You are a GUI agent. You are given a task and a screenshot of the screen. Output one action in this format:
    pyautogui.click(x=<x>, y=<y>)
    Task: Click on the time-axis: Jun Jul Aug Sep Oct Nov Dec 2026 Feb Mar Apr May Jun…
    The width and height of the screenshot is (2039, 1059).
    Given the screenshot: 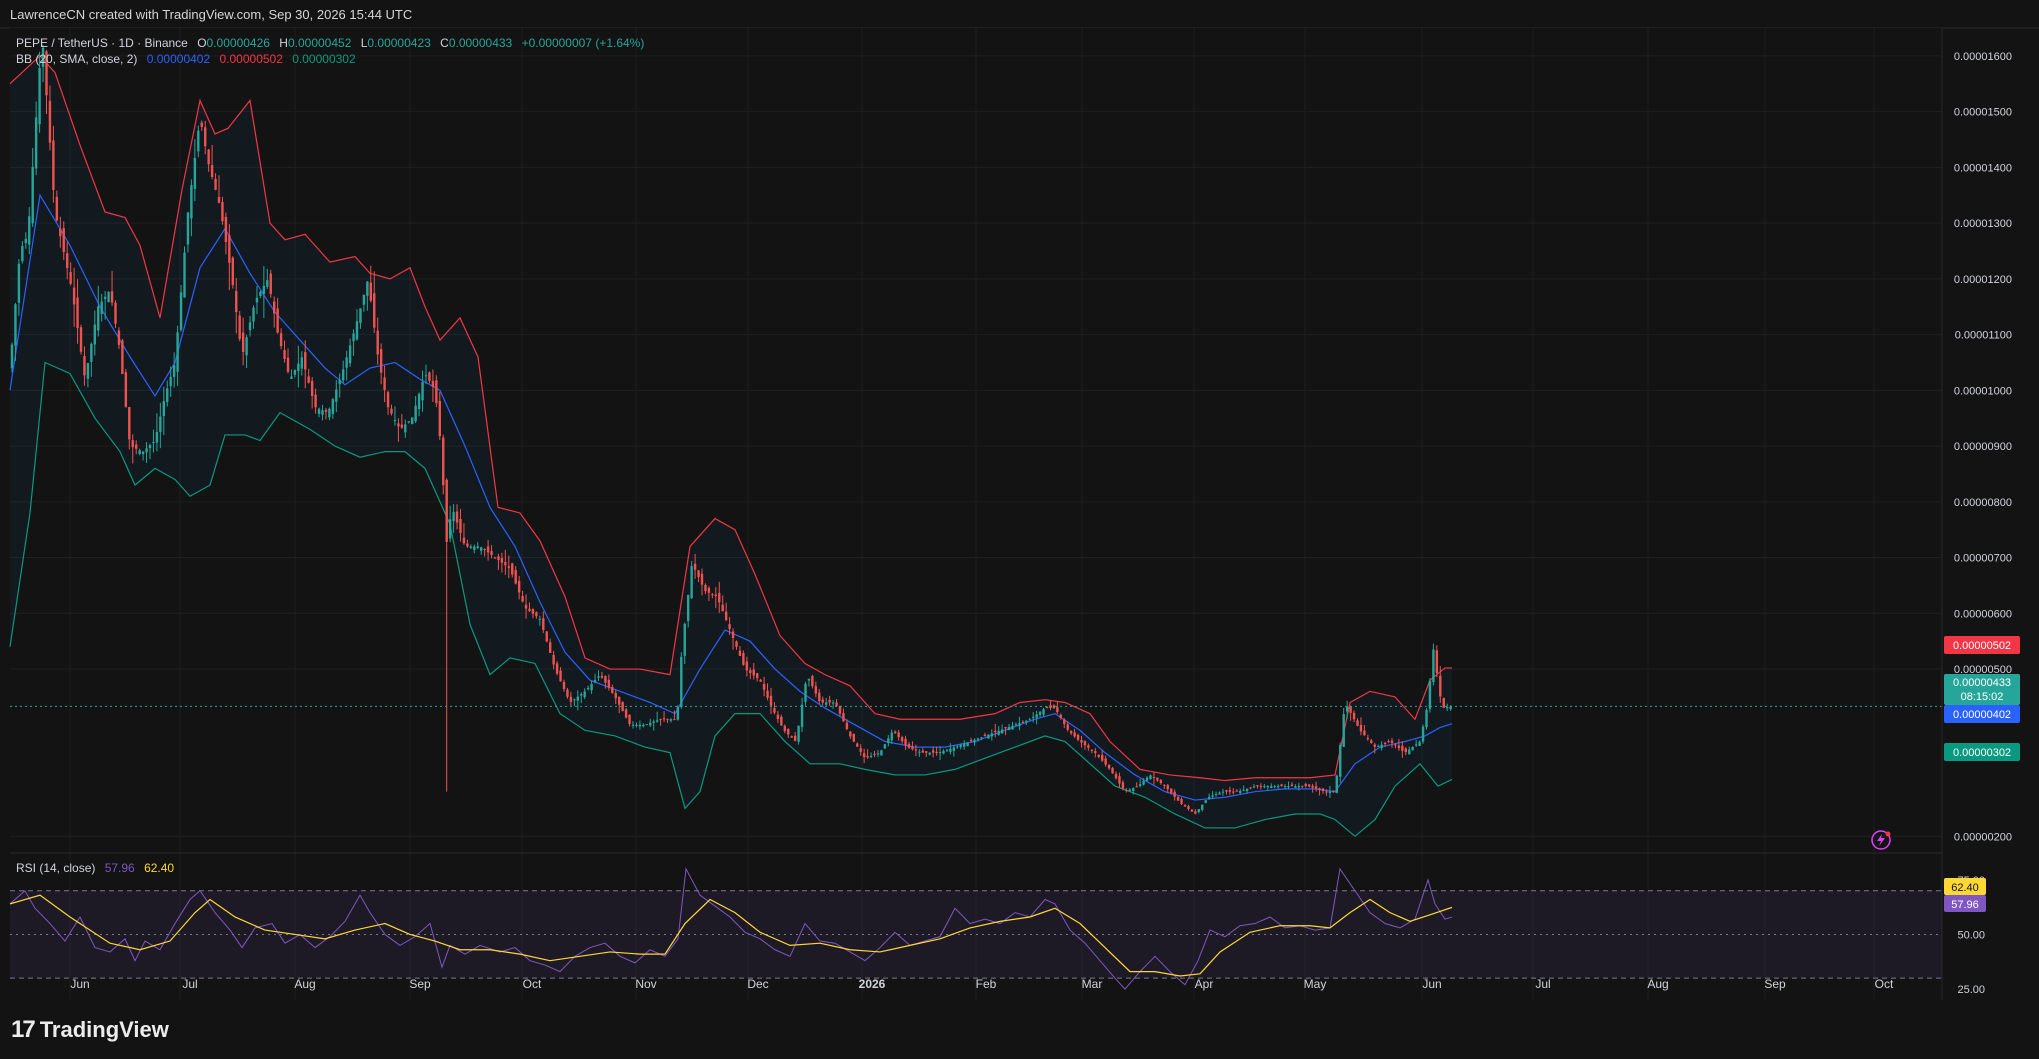 What is the action you would take?
    pyautogui.click(x=982, y=984)
    